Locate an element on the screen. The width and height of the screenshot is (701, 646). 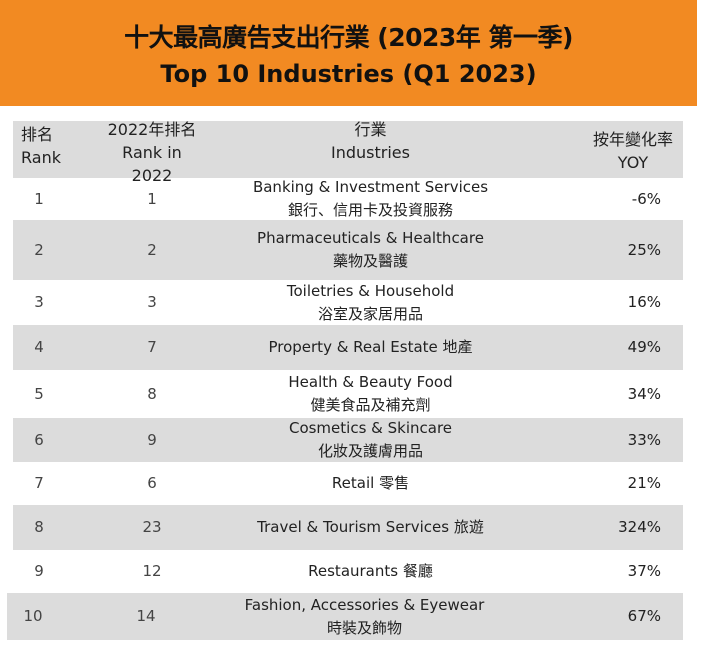
table-row: 5 8 Health & Beauty Food 健美食品及補充劑 34% is located at coordinates (348, 394).